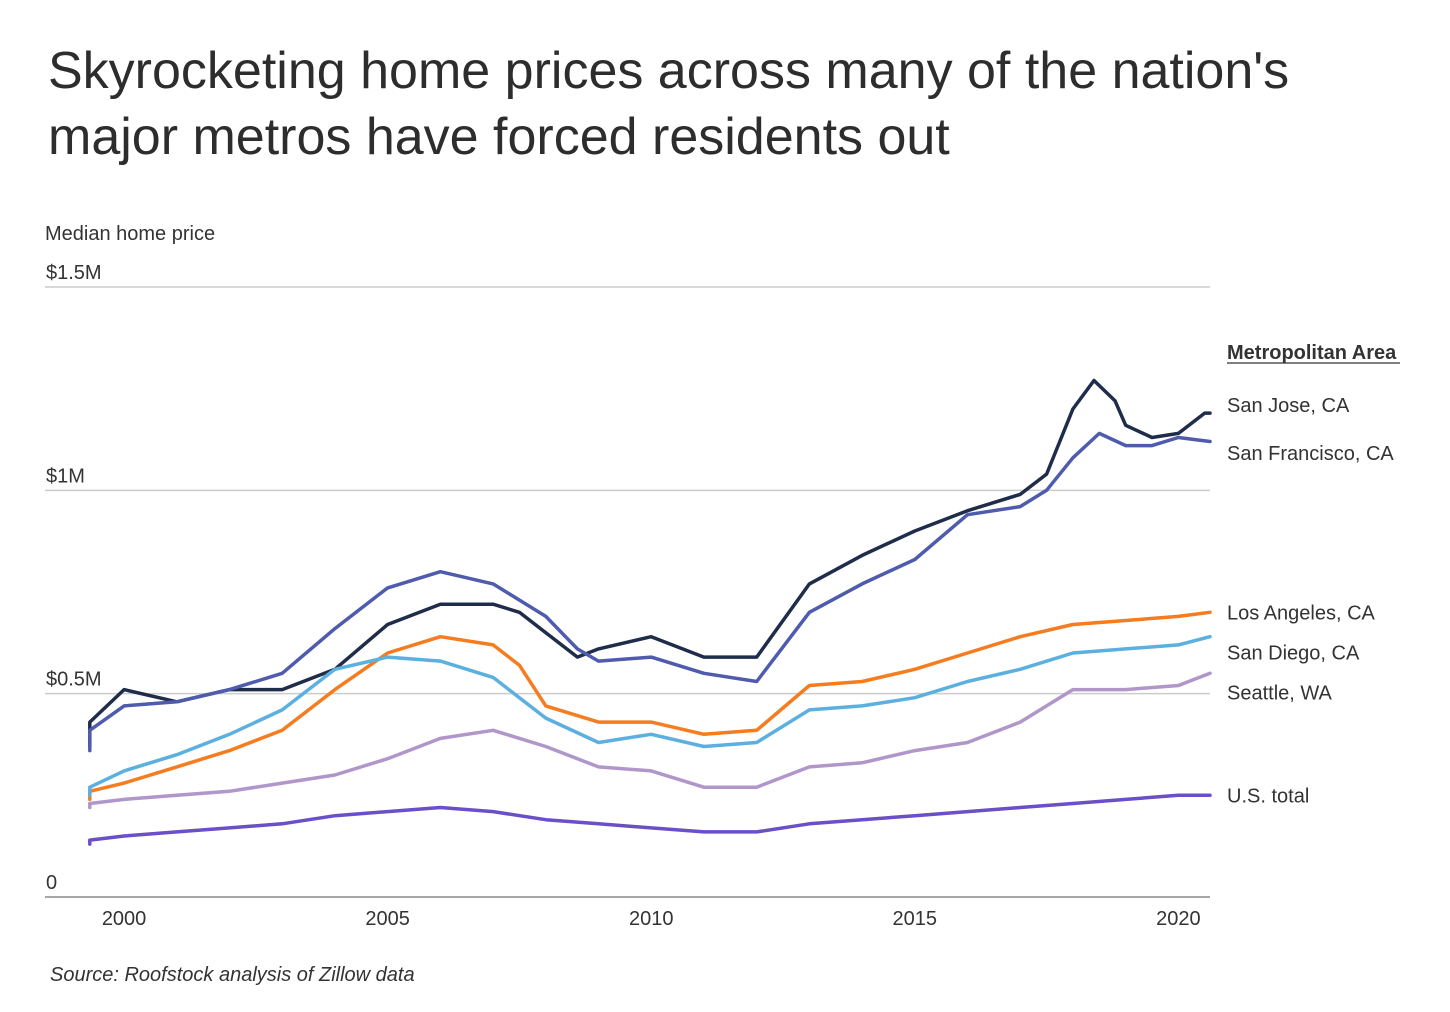  I want to click on y-tick-label: 0, so click(51, 883).